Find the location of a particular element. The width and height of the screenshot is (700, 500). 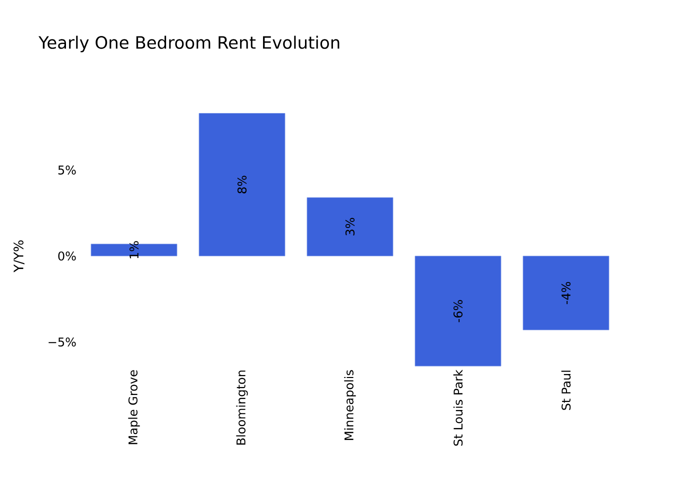

y-axis-title: Y/Y% is located at coordinates (19, 256).